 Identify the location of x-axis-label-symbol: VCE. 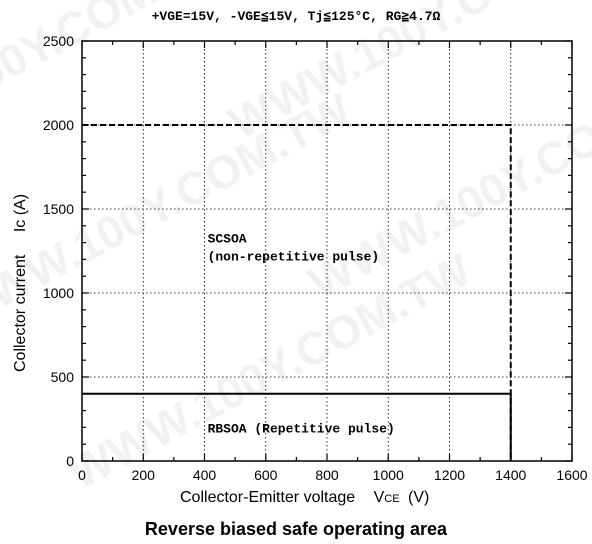
(387, 497).